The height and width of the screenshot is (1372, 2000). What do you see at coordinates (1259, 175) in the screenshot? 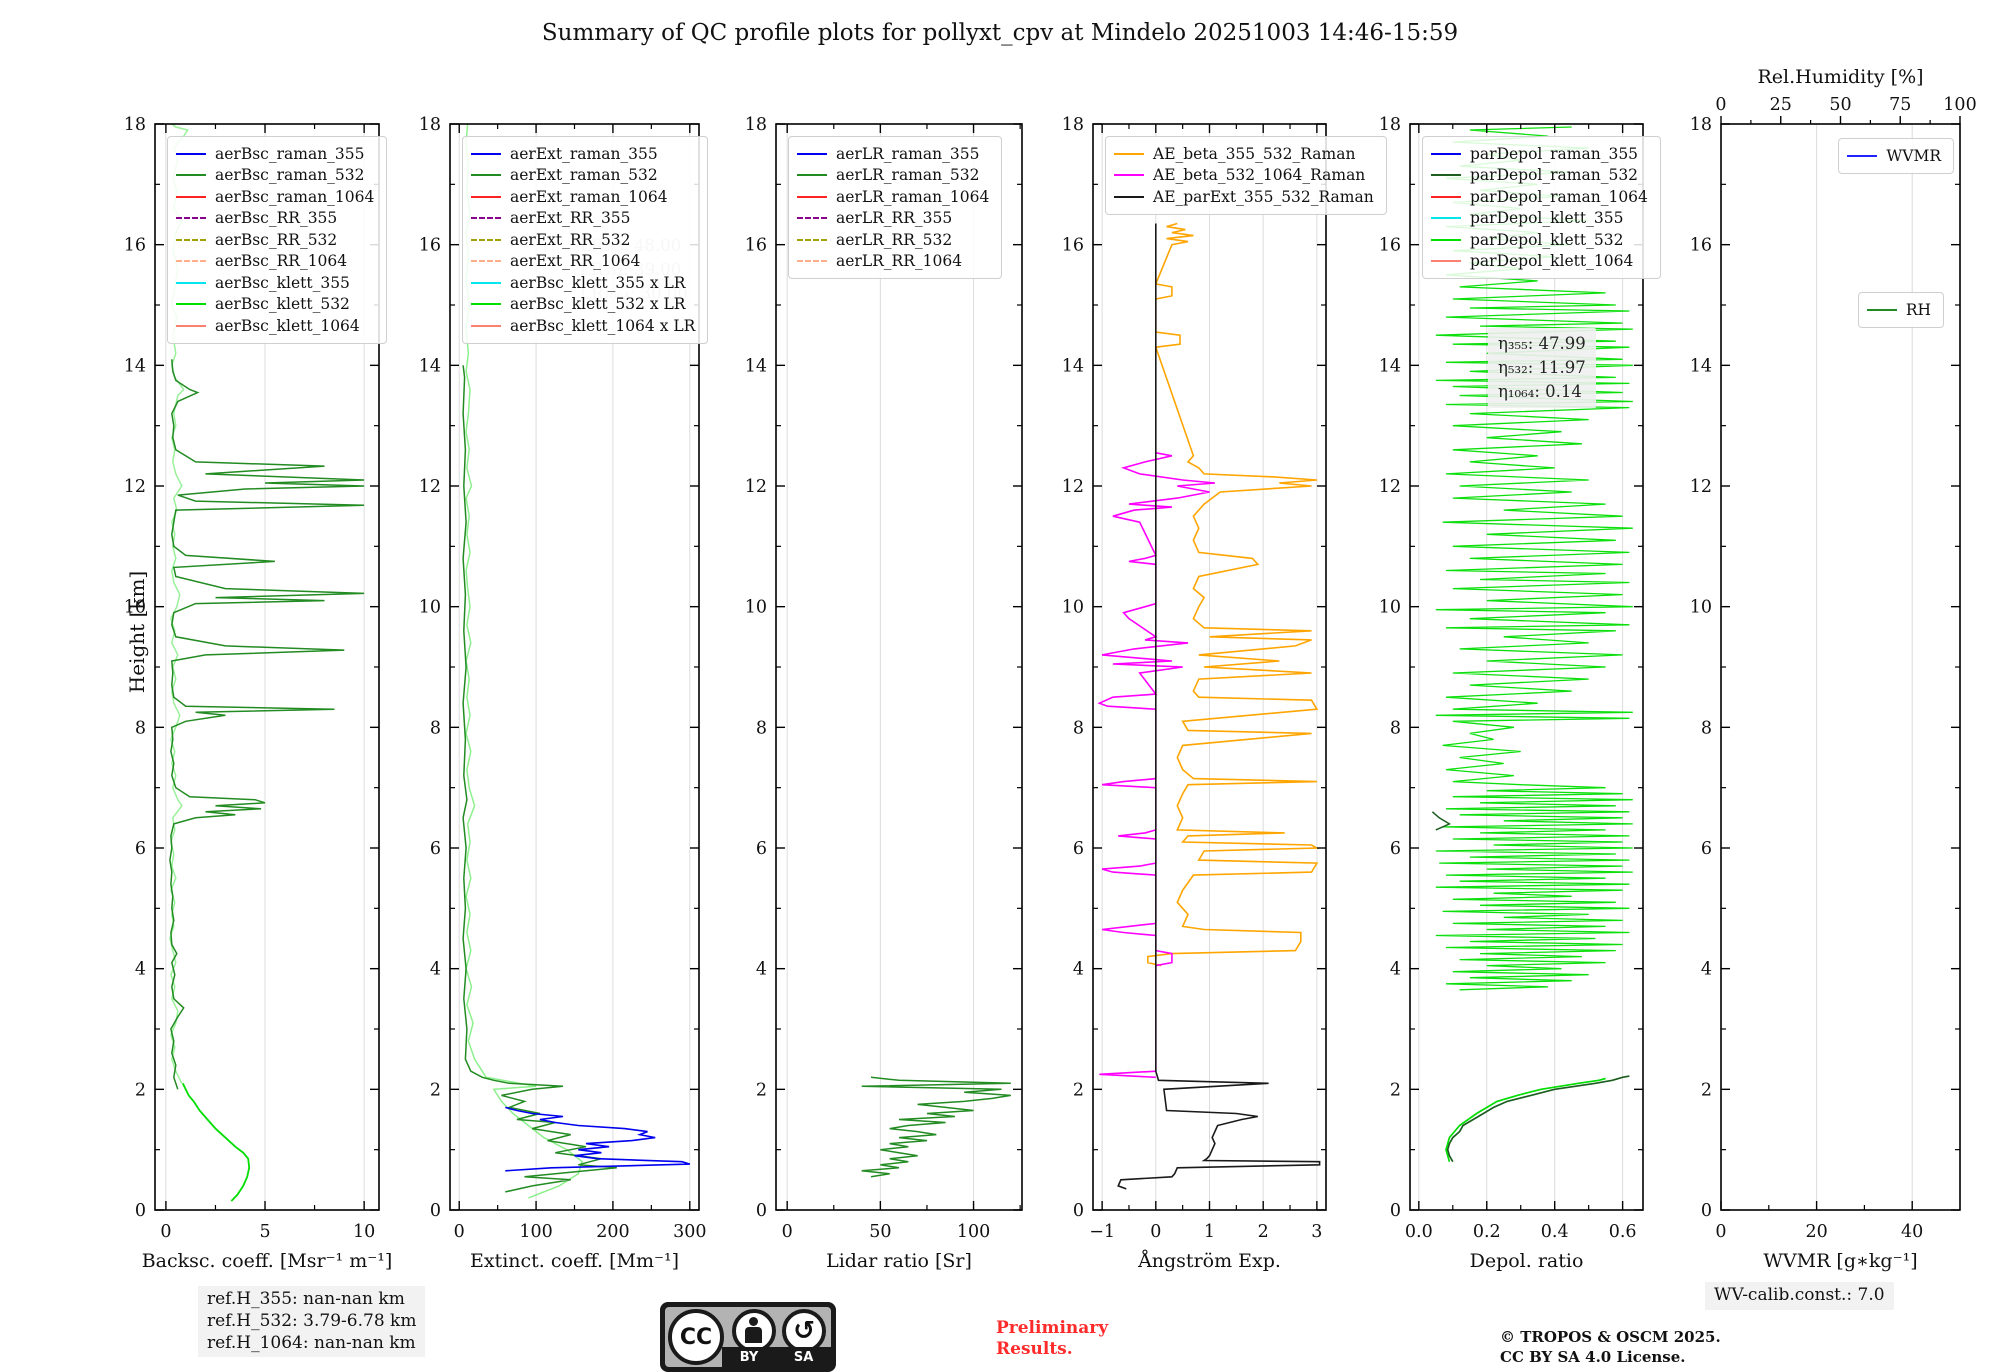
I see `legend-label: AE_beta_532_1064_Raman` at bounding box center [1259, 175].